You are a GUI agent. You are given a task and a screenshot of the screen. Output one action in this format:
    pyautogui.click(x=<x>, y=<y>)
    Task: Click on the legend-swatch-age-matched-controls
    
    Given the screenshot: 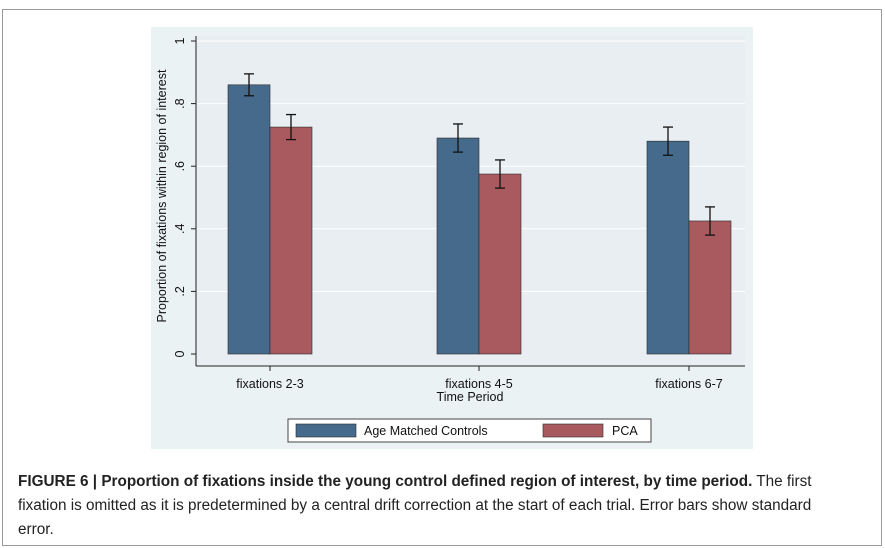 What is the action you would take?
    pyautogui.click(x=326, y=430)
    